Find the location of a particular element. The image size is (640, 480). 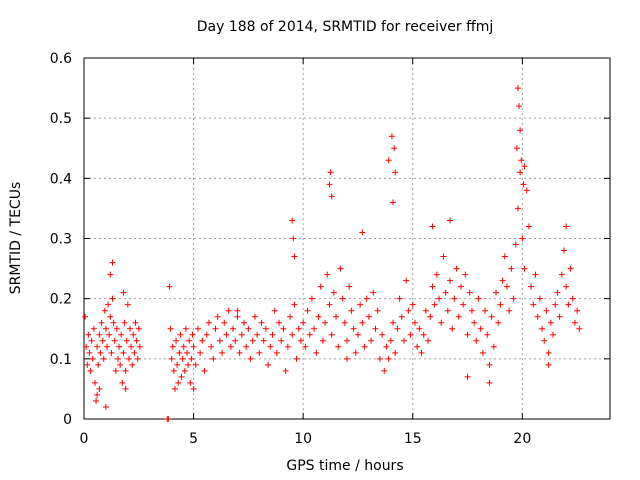

y-tick-labels: 0 0.1 0.2 0.3 0.4 0.5 0.6 is located at coordinates (61, 239).